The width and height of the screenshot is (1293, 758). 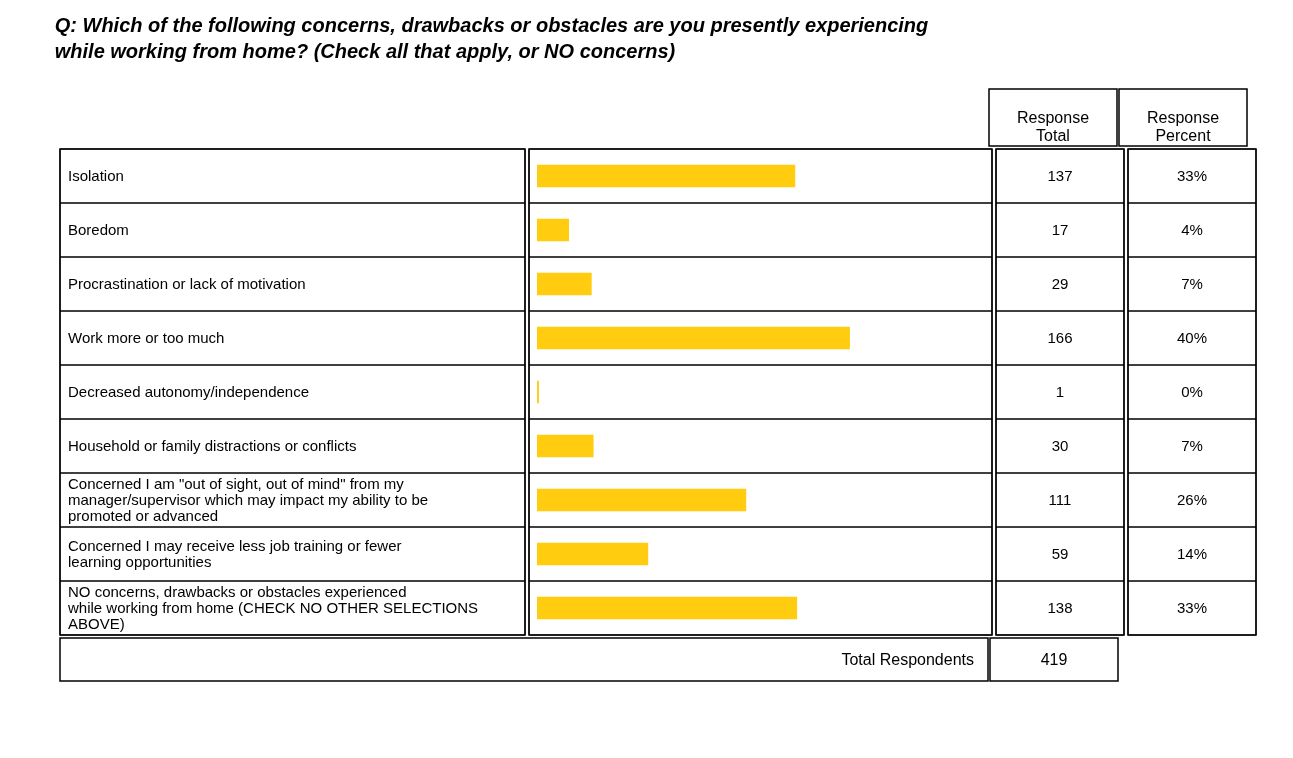 What do you see at coordinates (98, 229) in the screenshot?
I see `y-tick-label: Boredom` at bounding box center [98, 229].